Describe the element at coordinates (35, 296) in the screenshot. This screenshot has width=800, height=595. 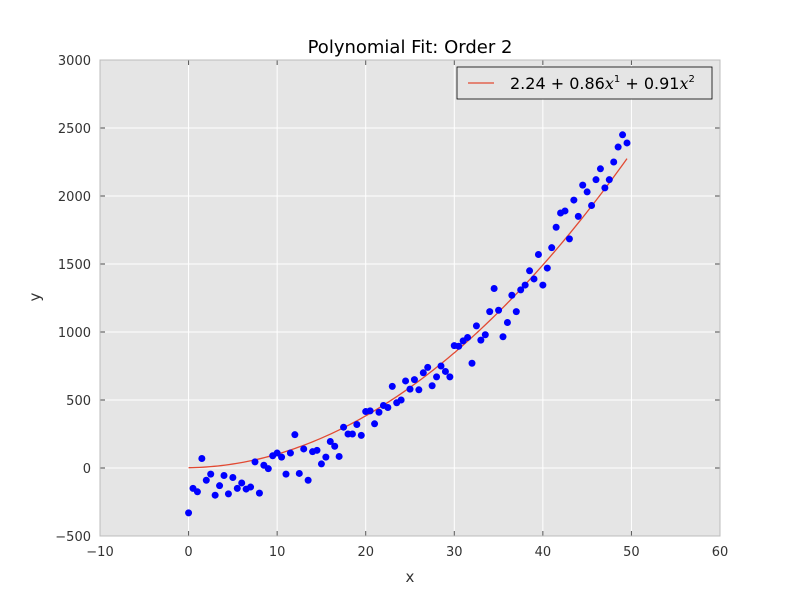
I see `y-axis-label: y` at that location.